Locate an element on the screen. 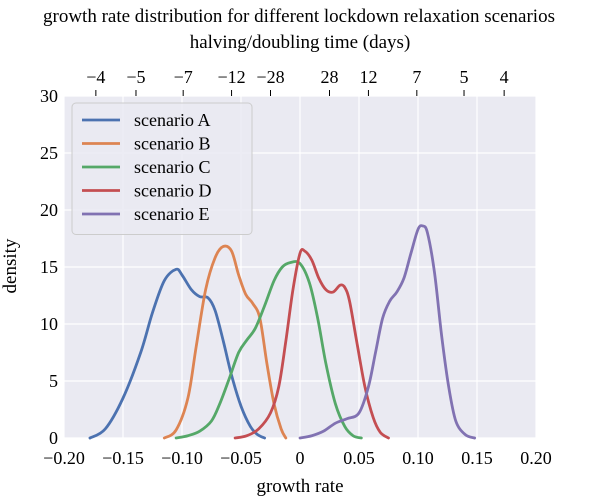 The width and height of the screenshot is (599, 498). top-axis-tick-label: 7 is located at coordinates (416, 77).